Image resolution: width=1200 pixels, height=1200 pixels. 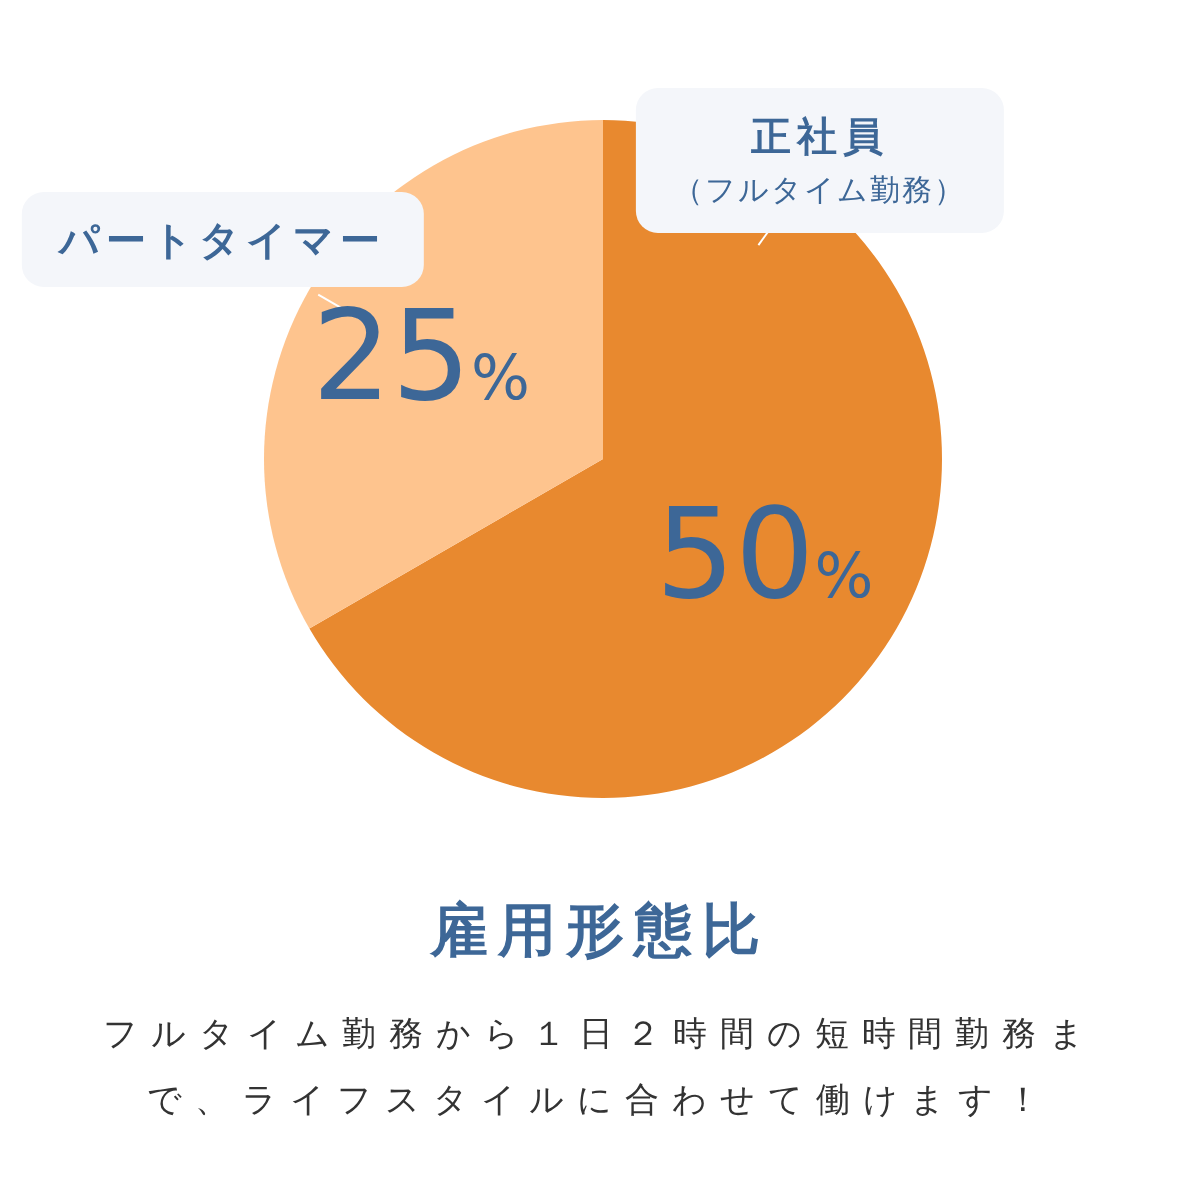 What do you see at coordinates (820, 159) in the screenshot?
I see `slice-label: 正社員（フルタイム勤務）` at bounding box center [820, 159].